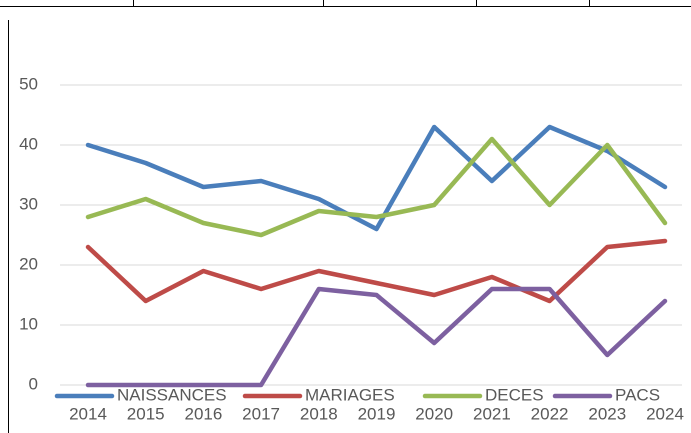 The width and height of the screenshot is (691, 433). Describe the element at coordinates (319, 413) in the screenshot. I see `x-tick-label: 2018` at that location.